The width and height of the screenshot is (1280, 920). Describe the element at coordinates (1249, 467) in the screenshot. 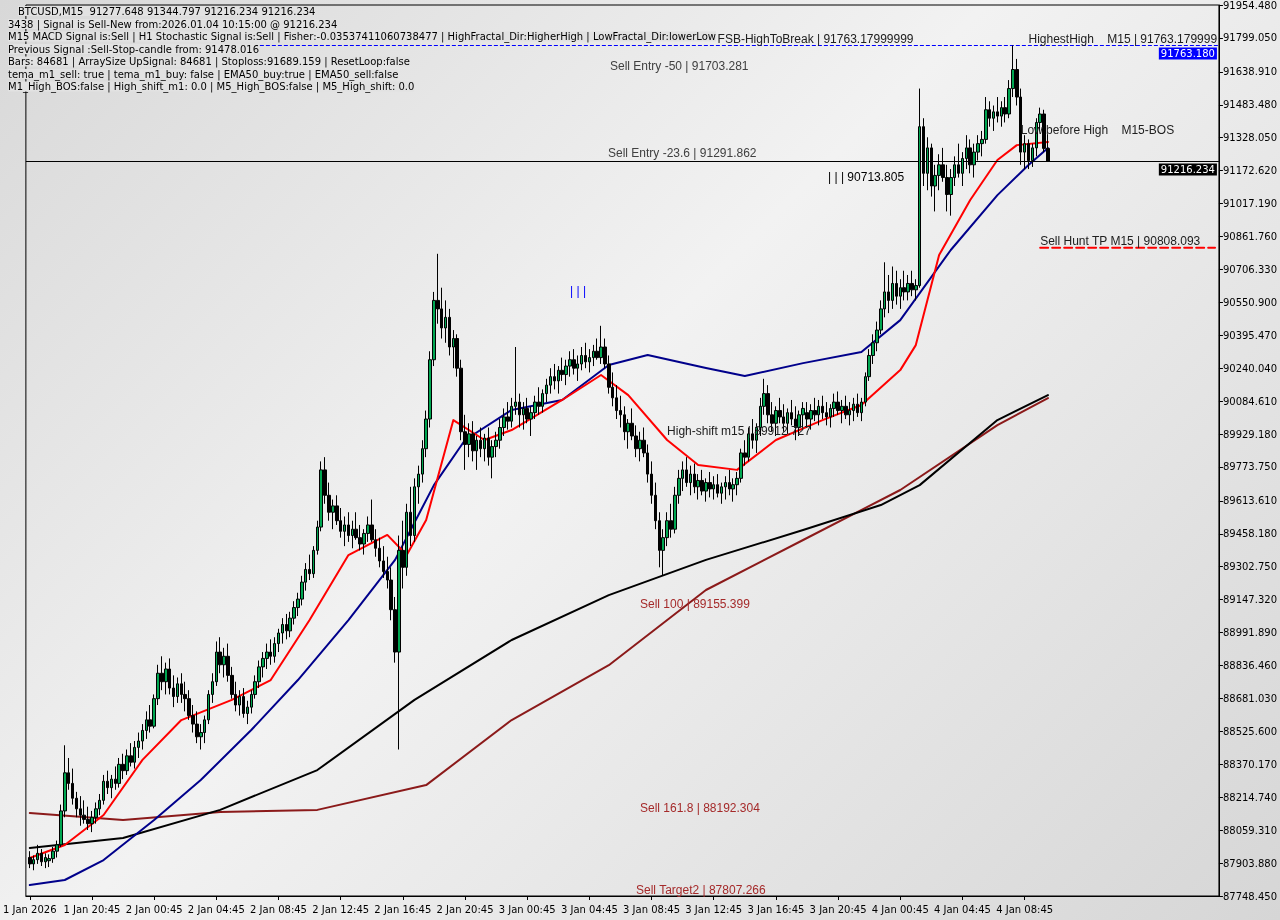

I see `y-tick-label: 89773.750` at that location.